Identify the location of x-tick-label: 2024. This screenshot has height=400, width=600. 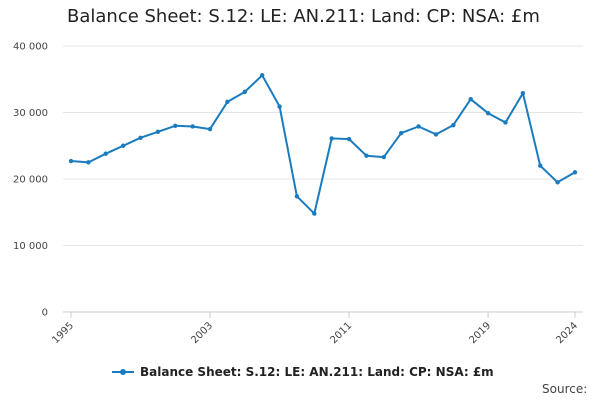
(567, 333).